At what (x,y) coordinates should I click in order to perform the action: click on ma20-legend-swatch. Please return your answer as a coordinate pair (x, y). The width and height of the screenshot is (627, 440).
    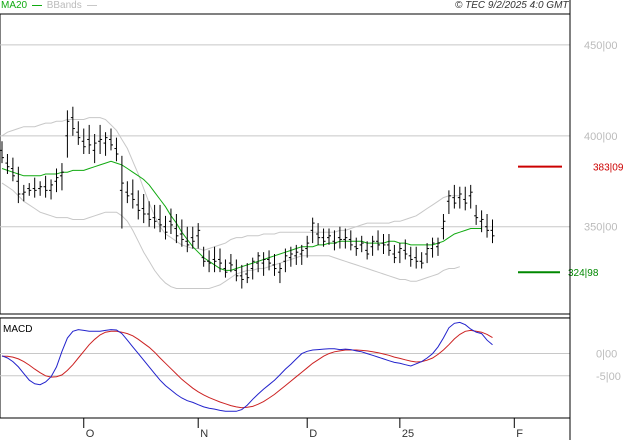
    Looking at the image, I should click on (36, 5).